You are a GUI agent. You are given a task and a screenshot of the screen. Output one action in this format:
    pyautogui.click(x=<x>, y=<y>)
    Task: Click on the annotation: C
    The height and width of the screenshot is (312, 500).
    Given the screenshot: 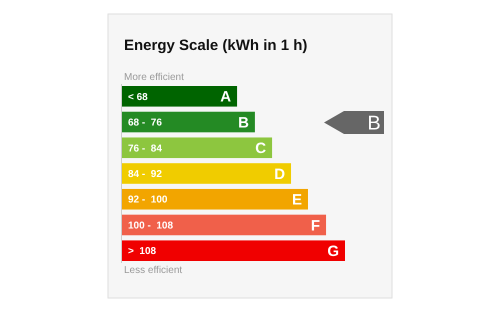 What is the action you would take?
    pyautogui.click(x=260, y=149)
    